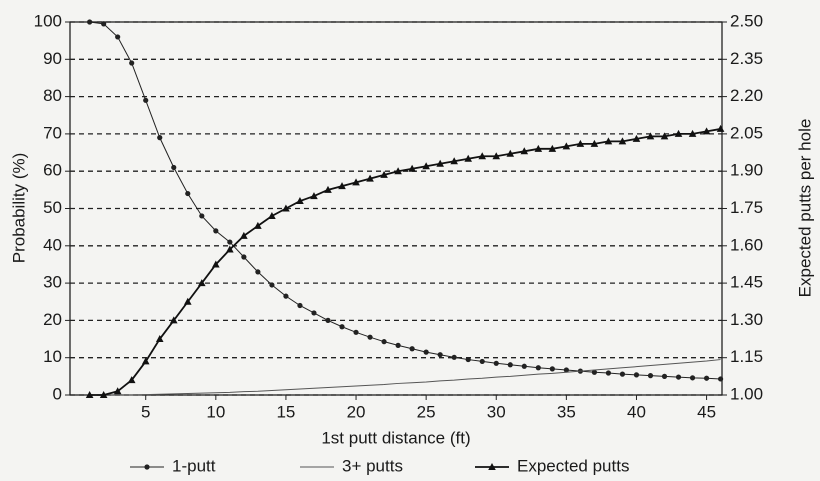 This screenshot has height=481, width=820. I want to click on y-tick-label: 20, so click(52, 319).